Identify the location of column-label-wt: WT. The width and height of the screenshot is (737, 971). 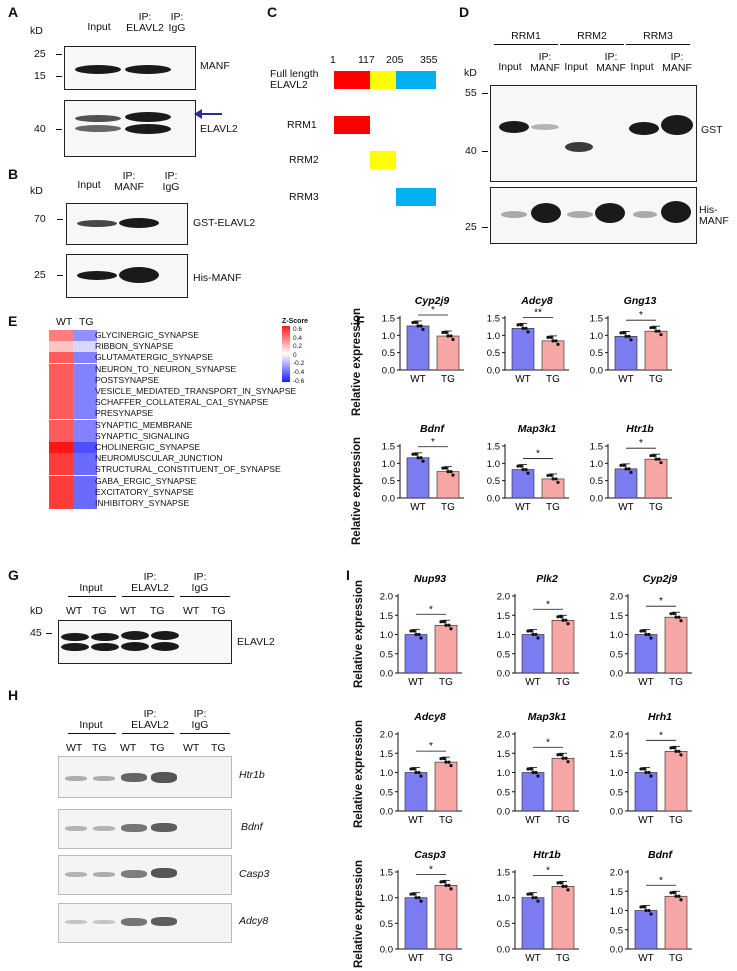
(64, 322).